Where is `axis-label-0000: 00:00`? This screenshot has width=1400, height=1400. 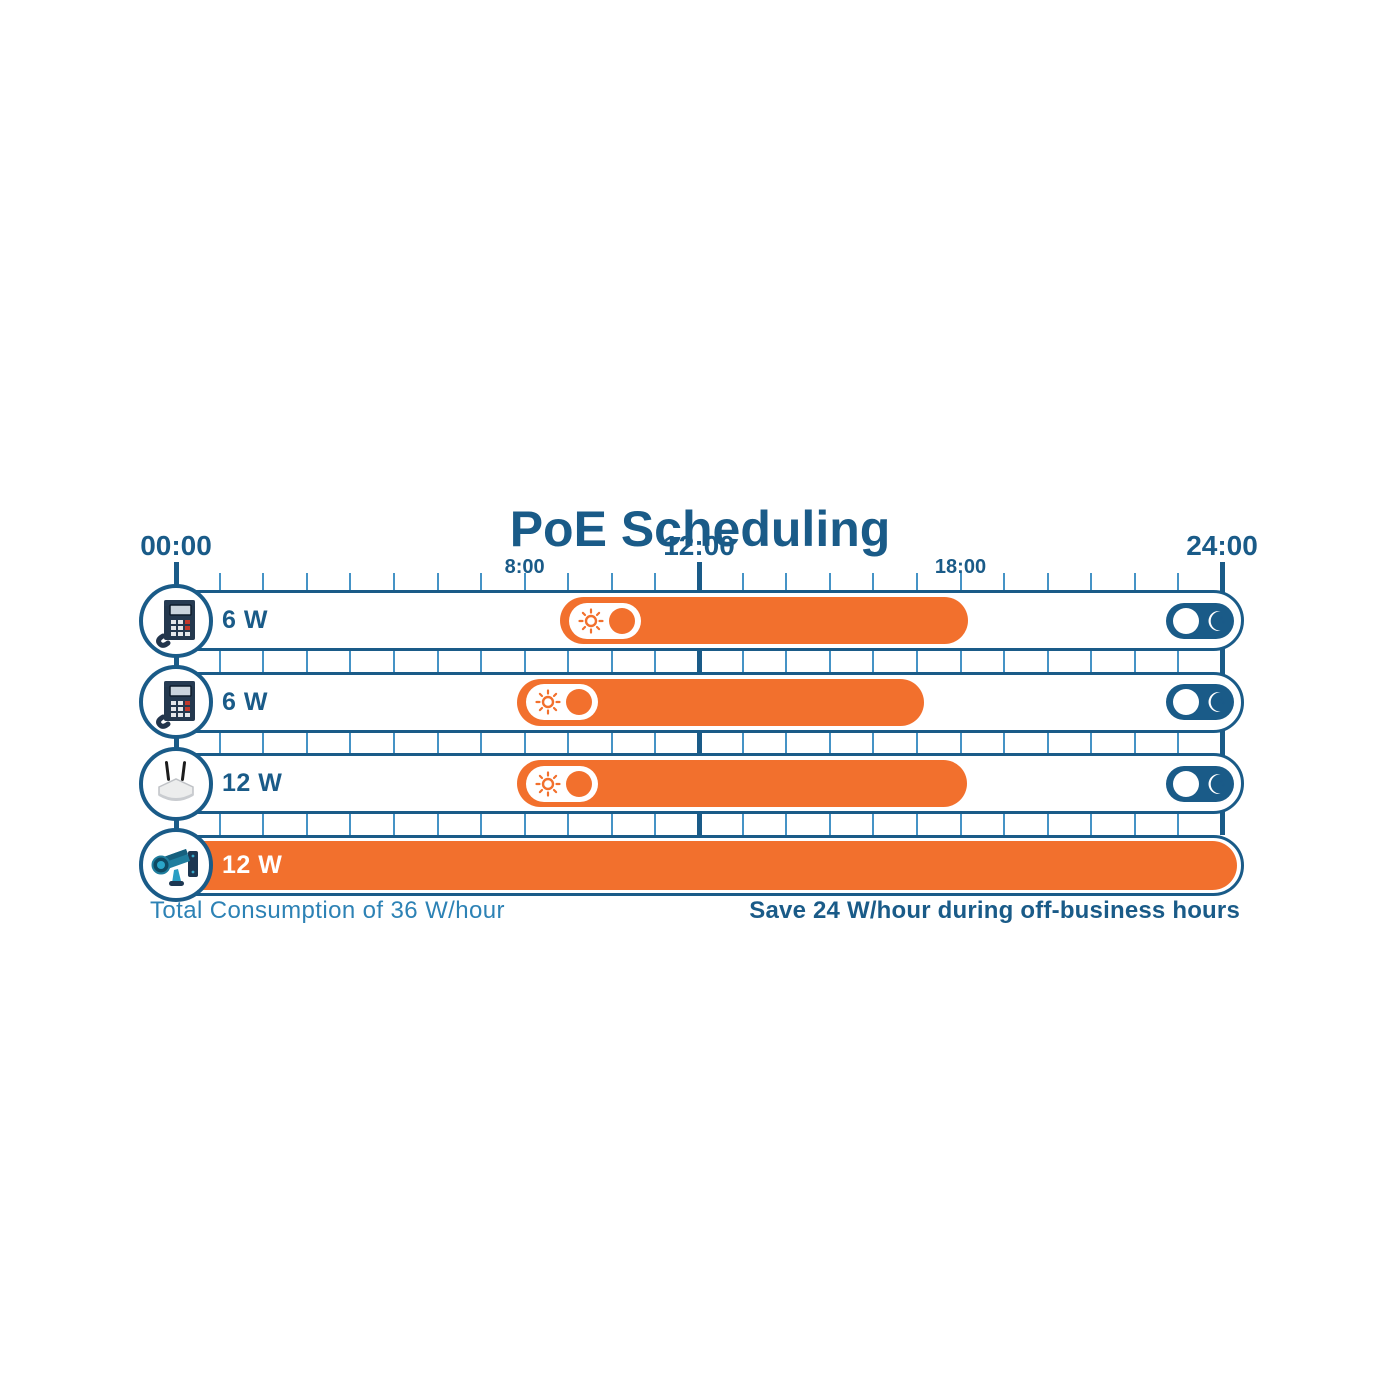 axis-label-0000: 00:00 is located at coordinates (176, 545).